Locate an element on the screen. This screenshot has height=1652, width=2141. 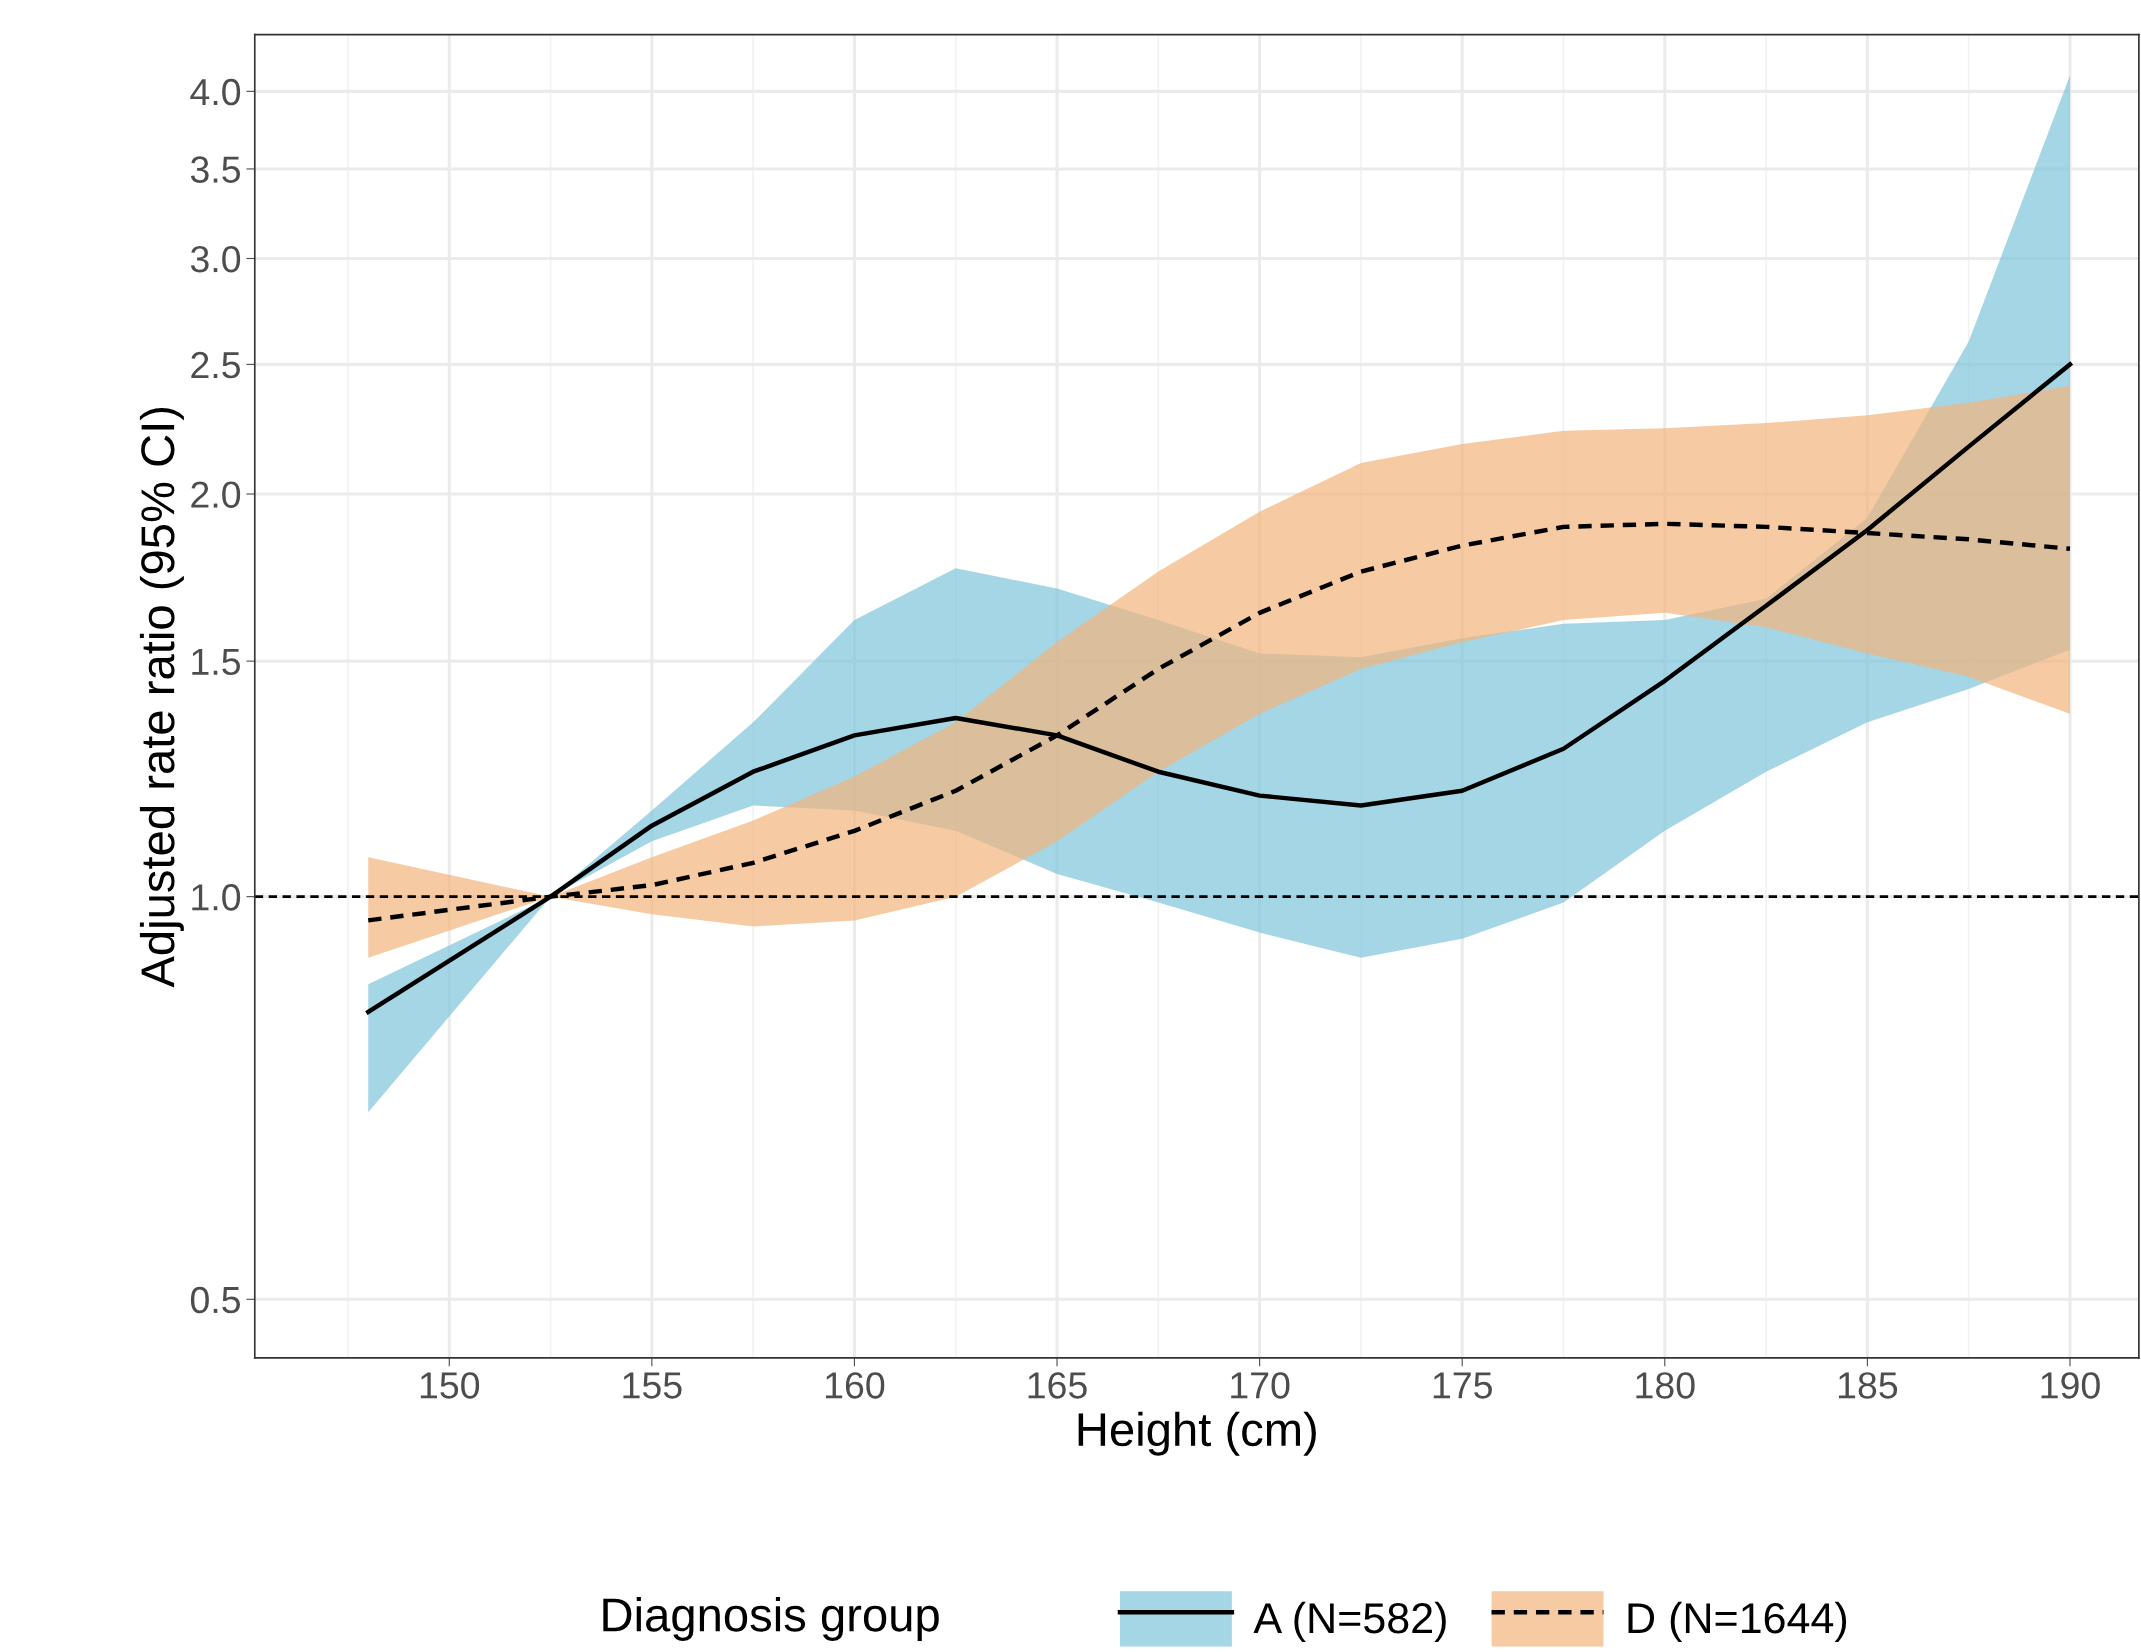
y-tick-label: 0.5 is located at coordinates (215, 1300).